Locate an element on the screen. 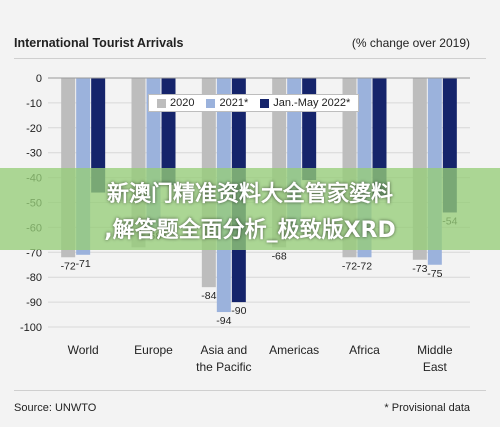 Image resolution: width=500 pixels, height=427 pixels. y-tick-label: -90 is located at coordinates (34, 303).